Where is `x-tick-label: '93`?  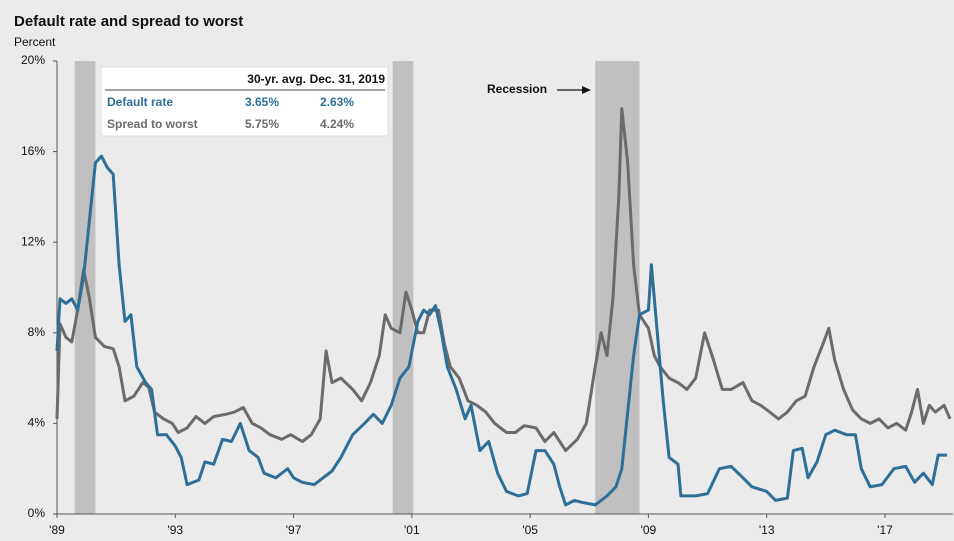 x-tick-label: '93 is located at coordinates (175, 530).